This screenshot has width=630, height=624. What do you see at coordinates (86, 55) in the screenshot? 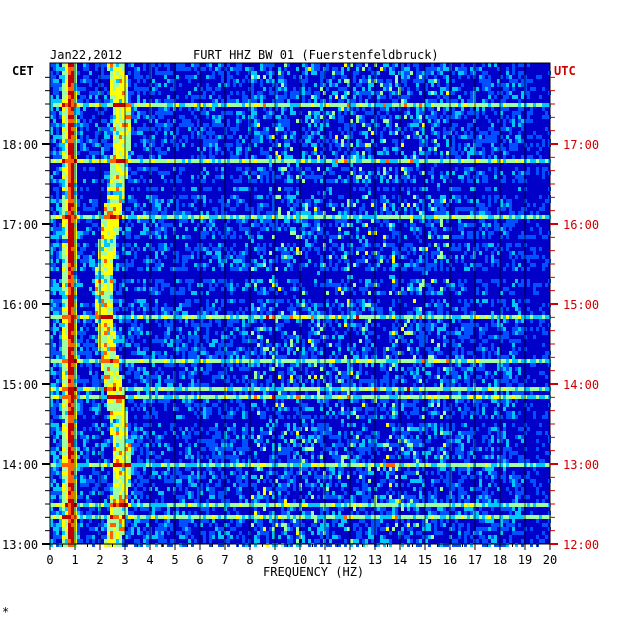
I see `date-label: Jan22,2012` at bounding box center [86, 55].